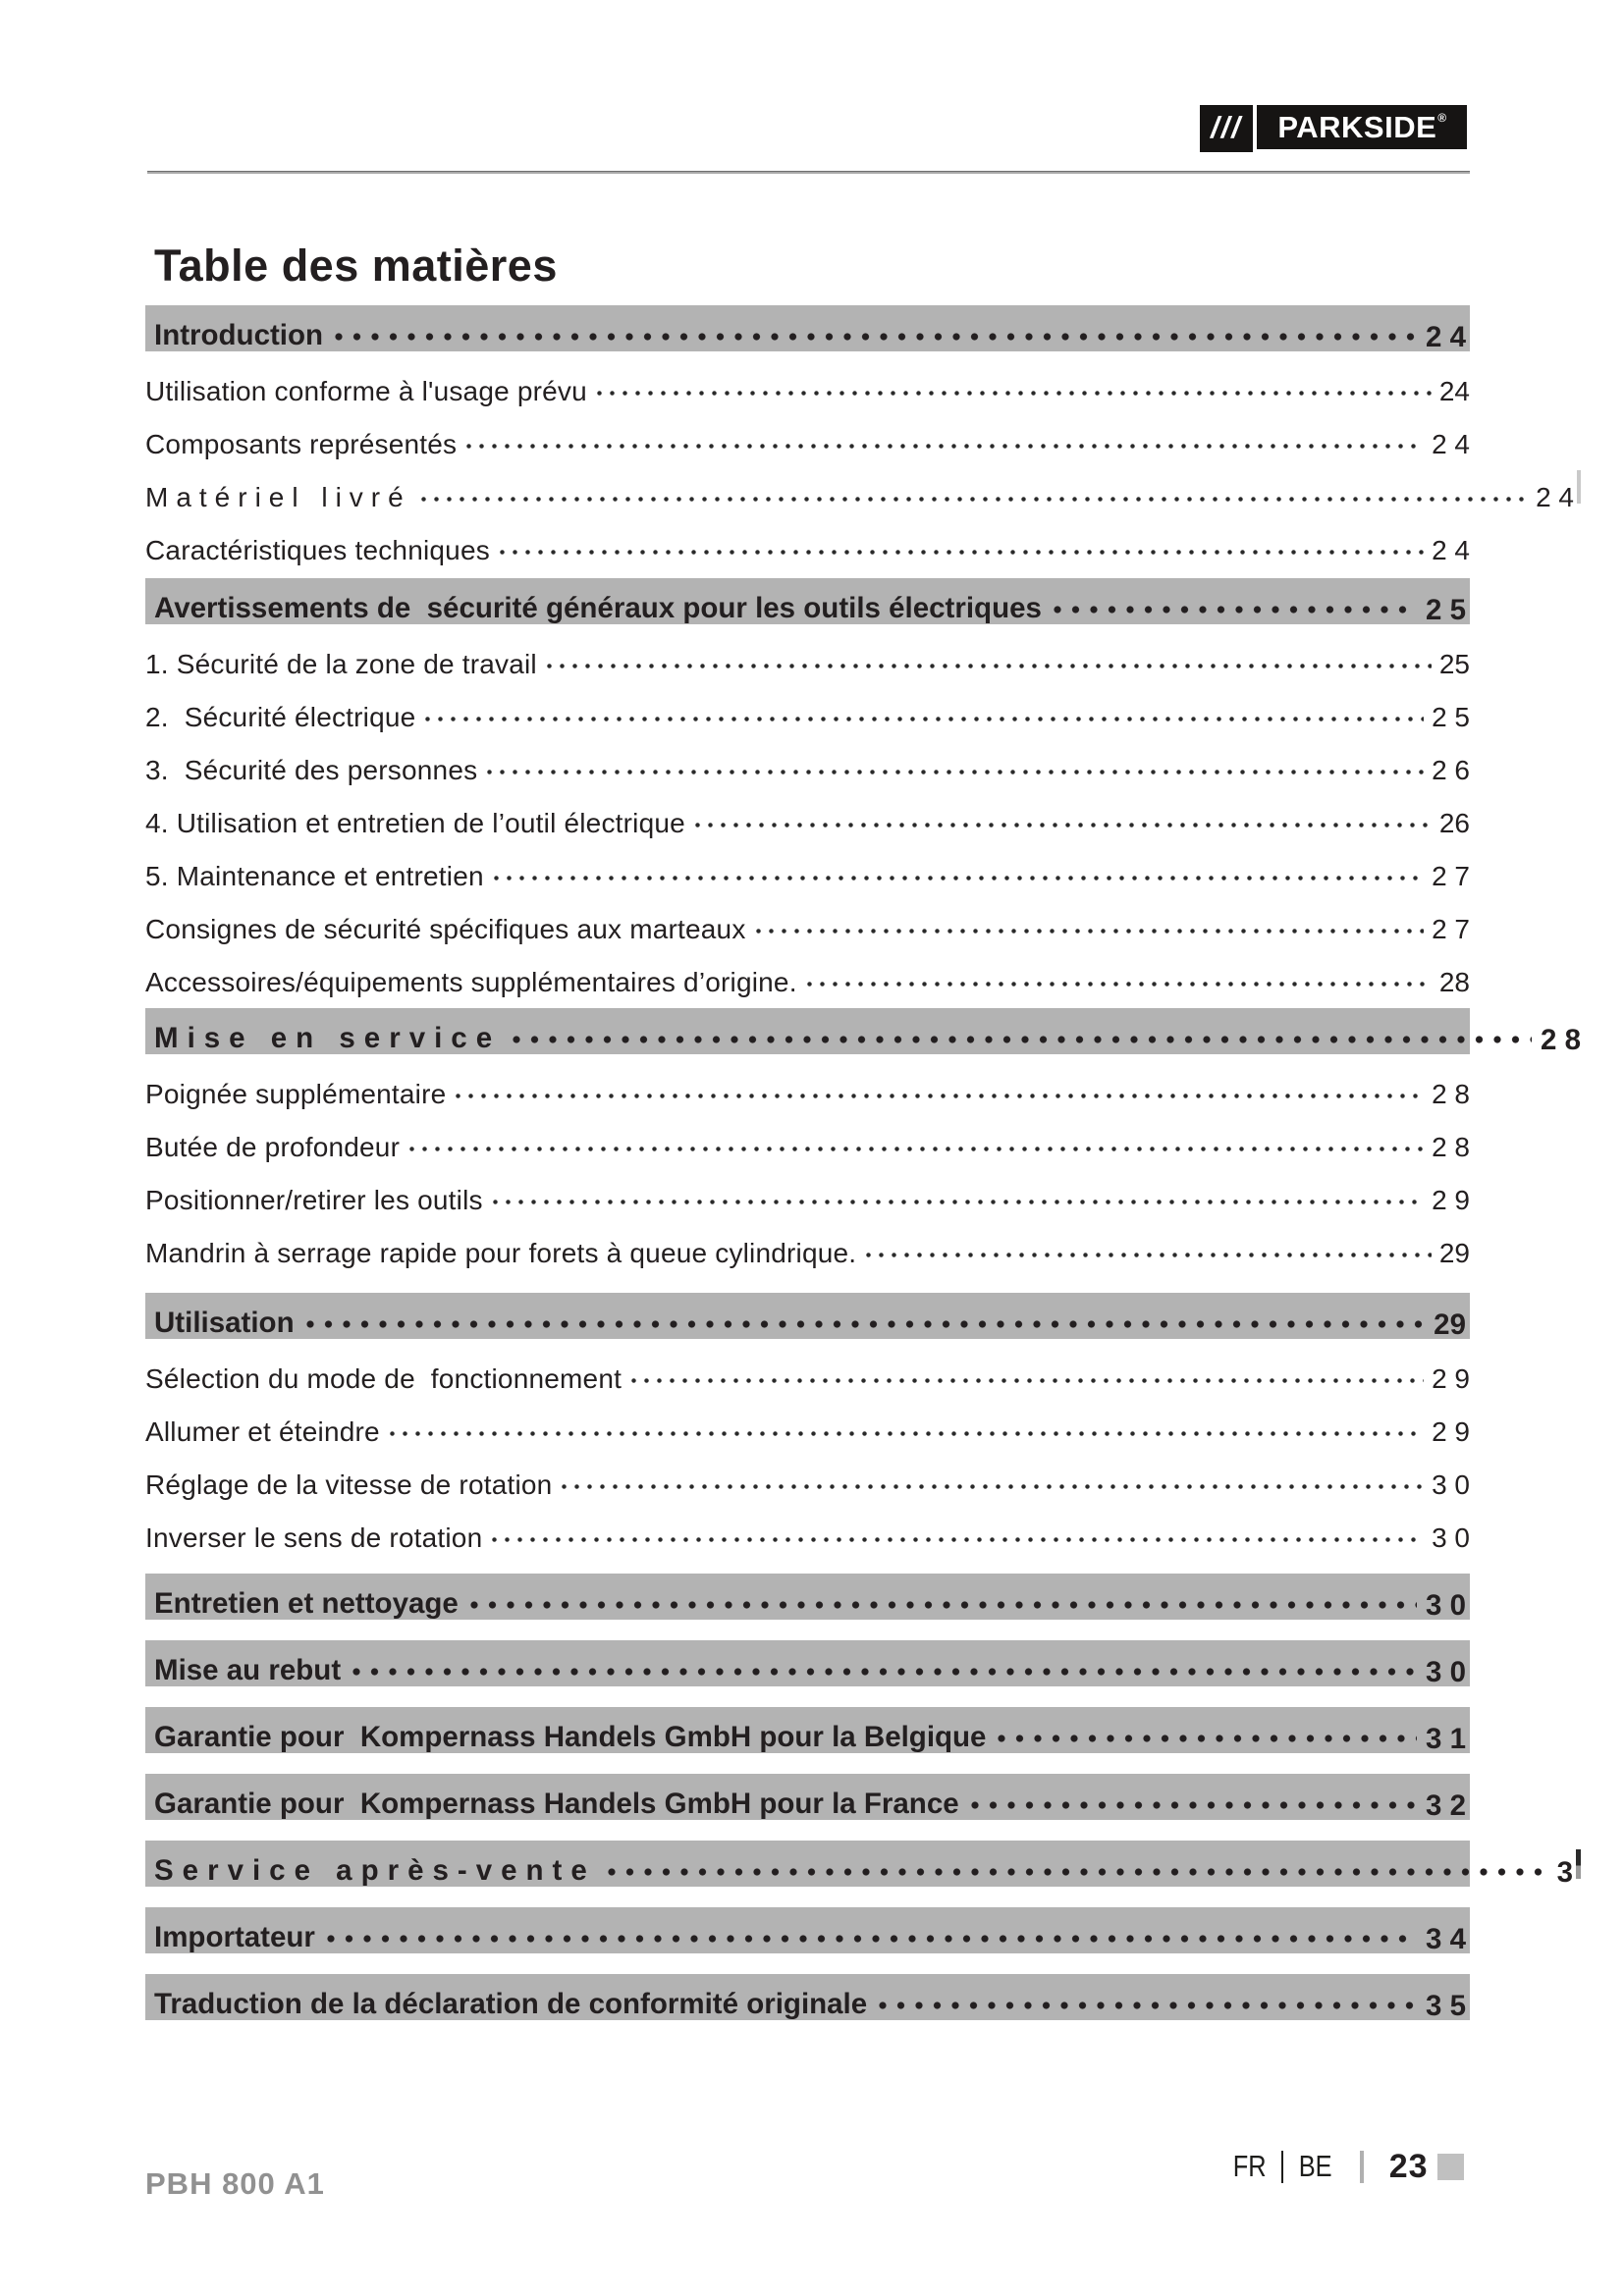 This screenshot has height=2296, width=1624. I want to click on toc-row-page: 3 5, so click(1445, 2005).